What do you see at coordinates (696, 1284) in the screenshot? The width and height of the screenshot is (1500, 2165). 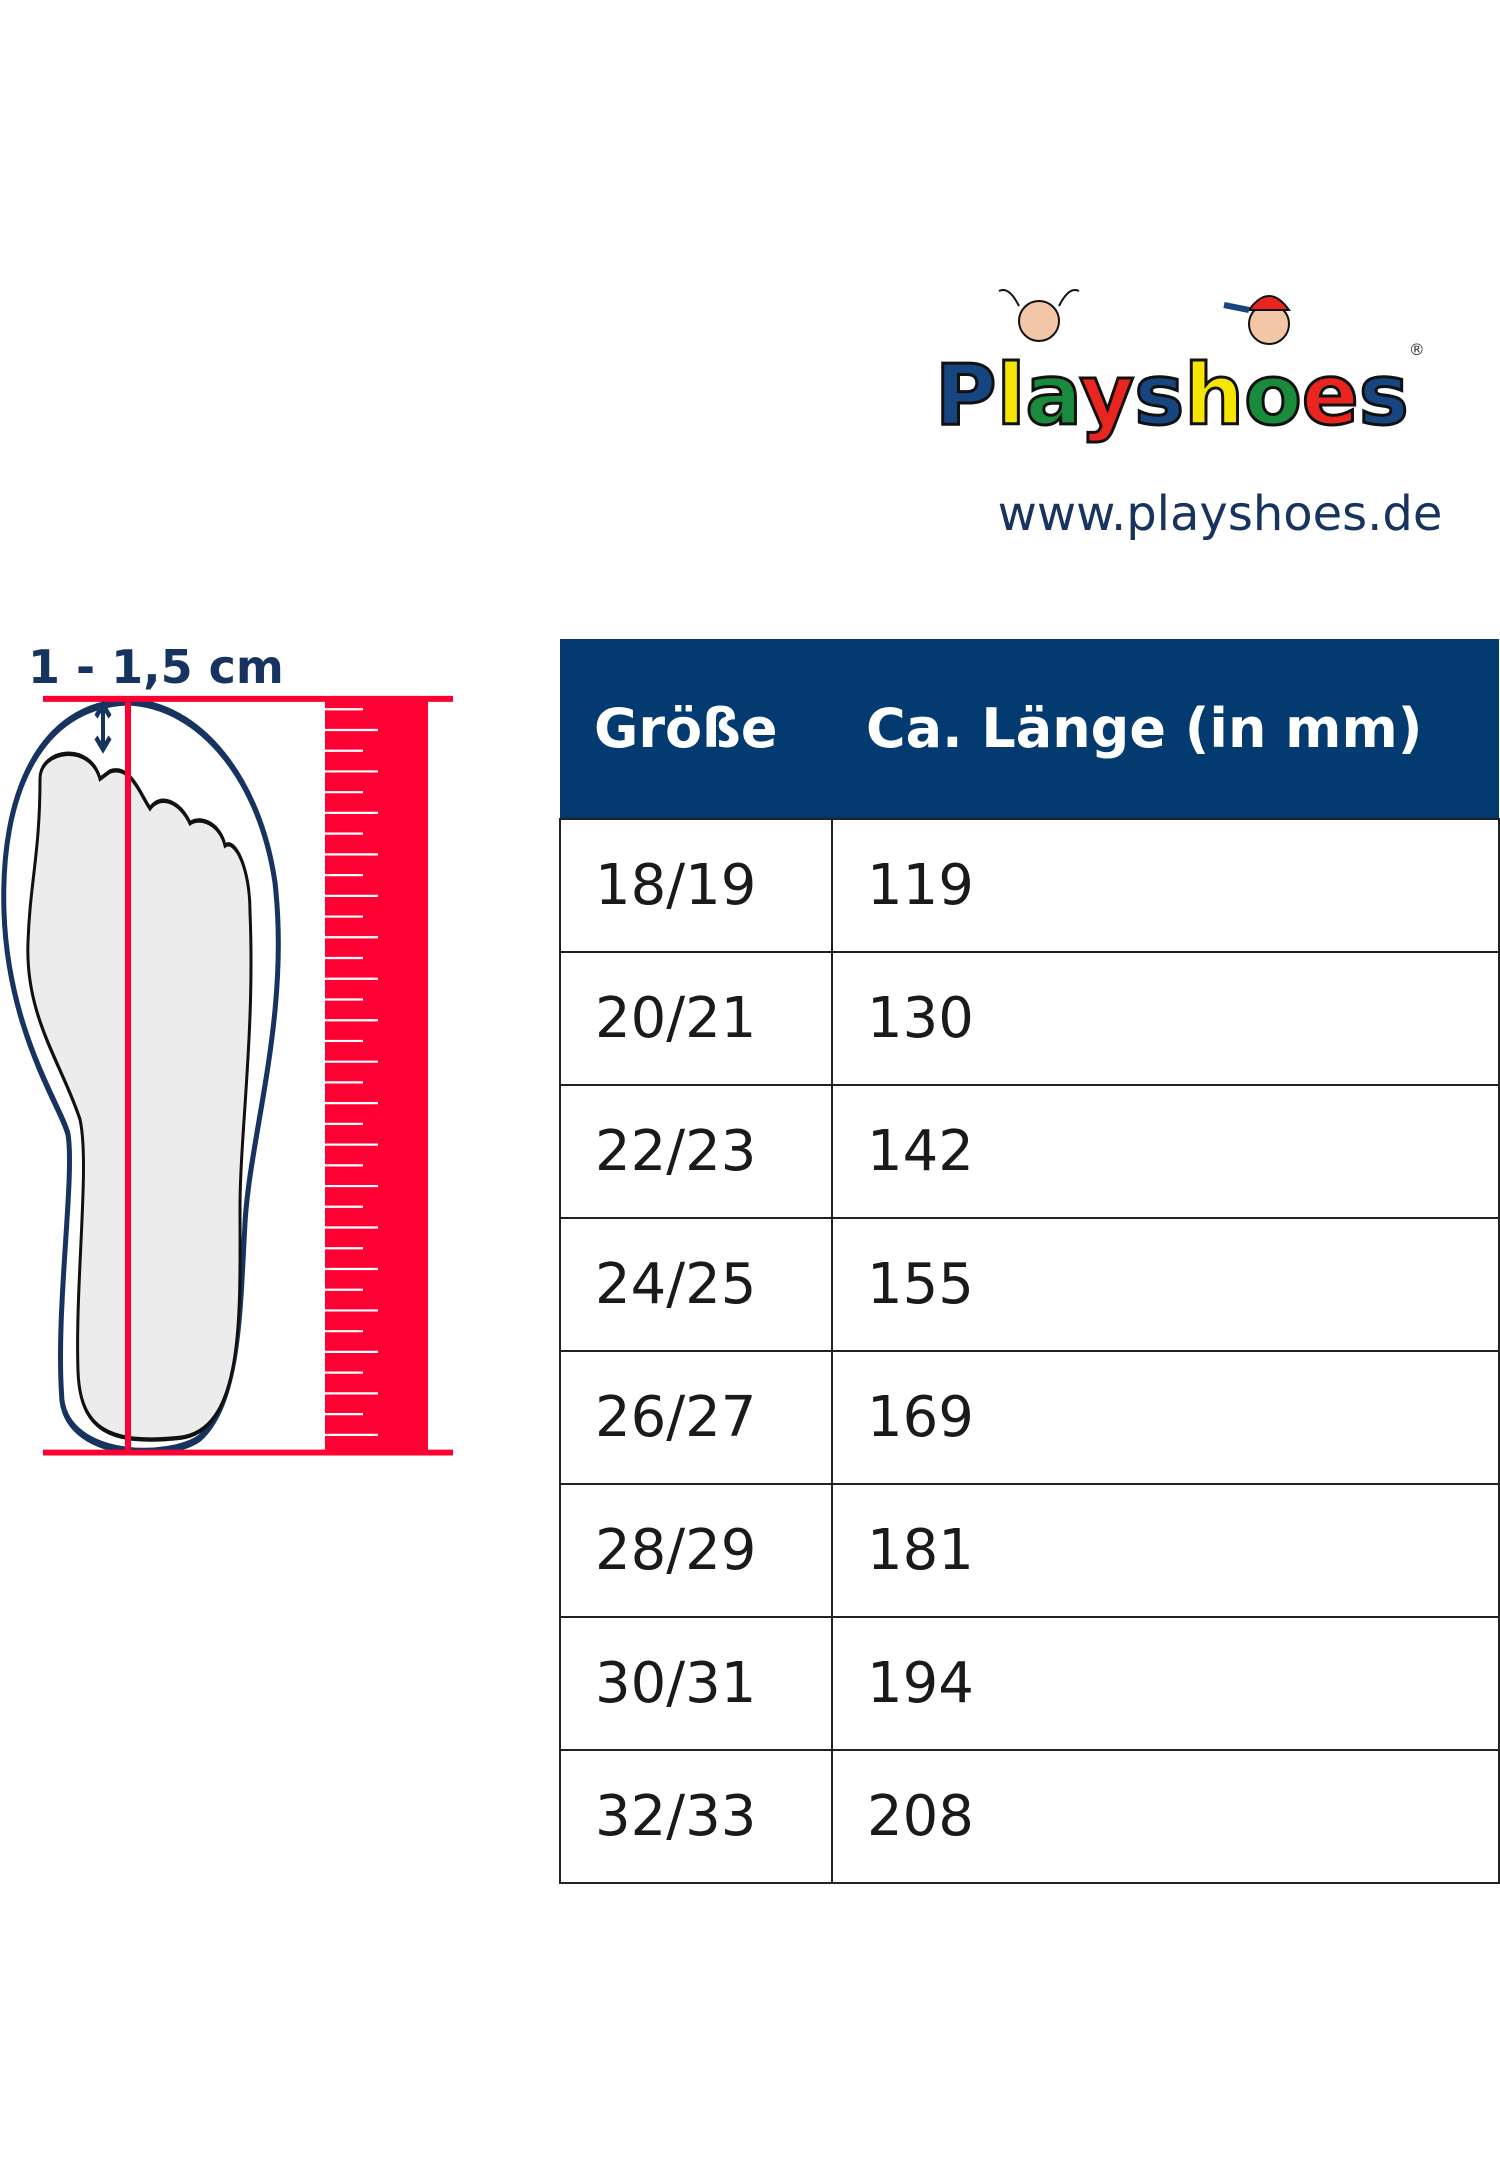 I see `size-cell: 24/25` at bounding box center [696, 1284].